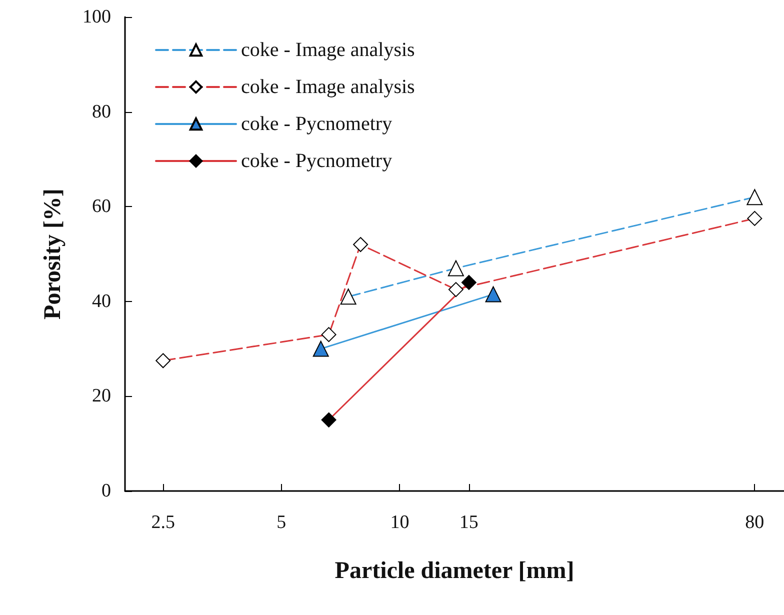 This screenshot has width=784, height=615. I want to click on y-axis-title: Porosity [%], so click(53, 254).